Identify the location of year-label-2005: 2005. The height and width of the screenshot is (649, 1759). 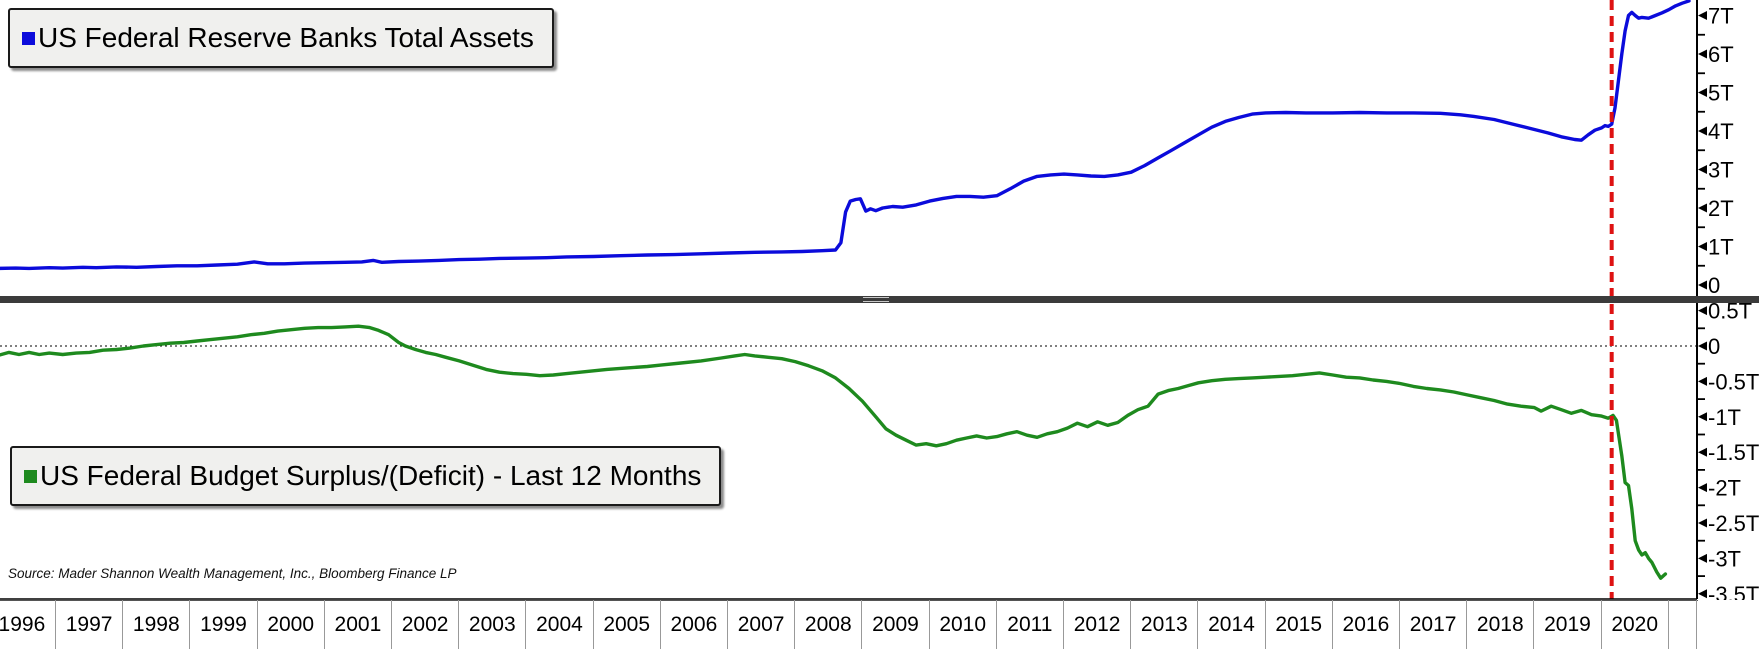
(627, 624).